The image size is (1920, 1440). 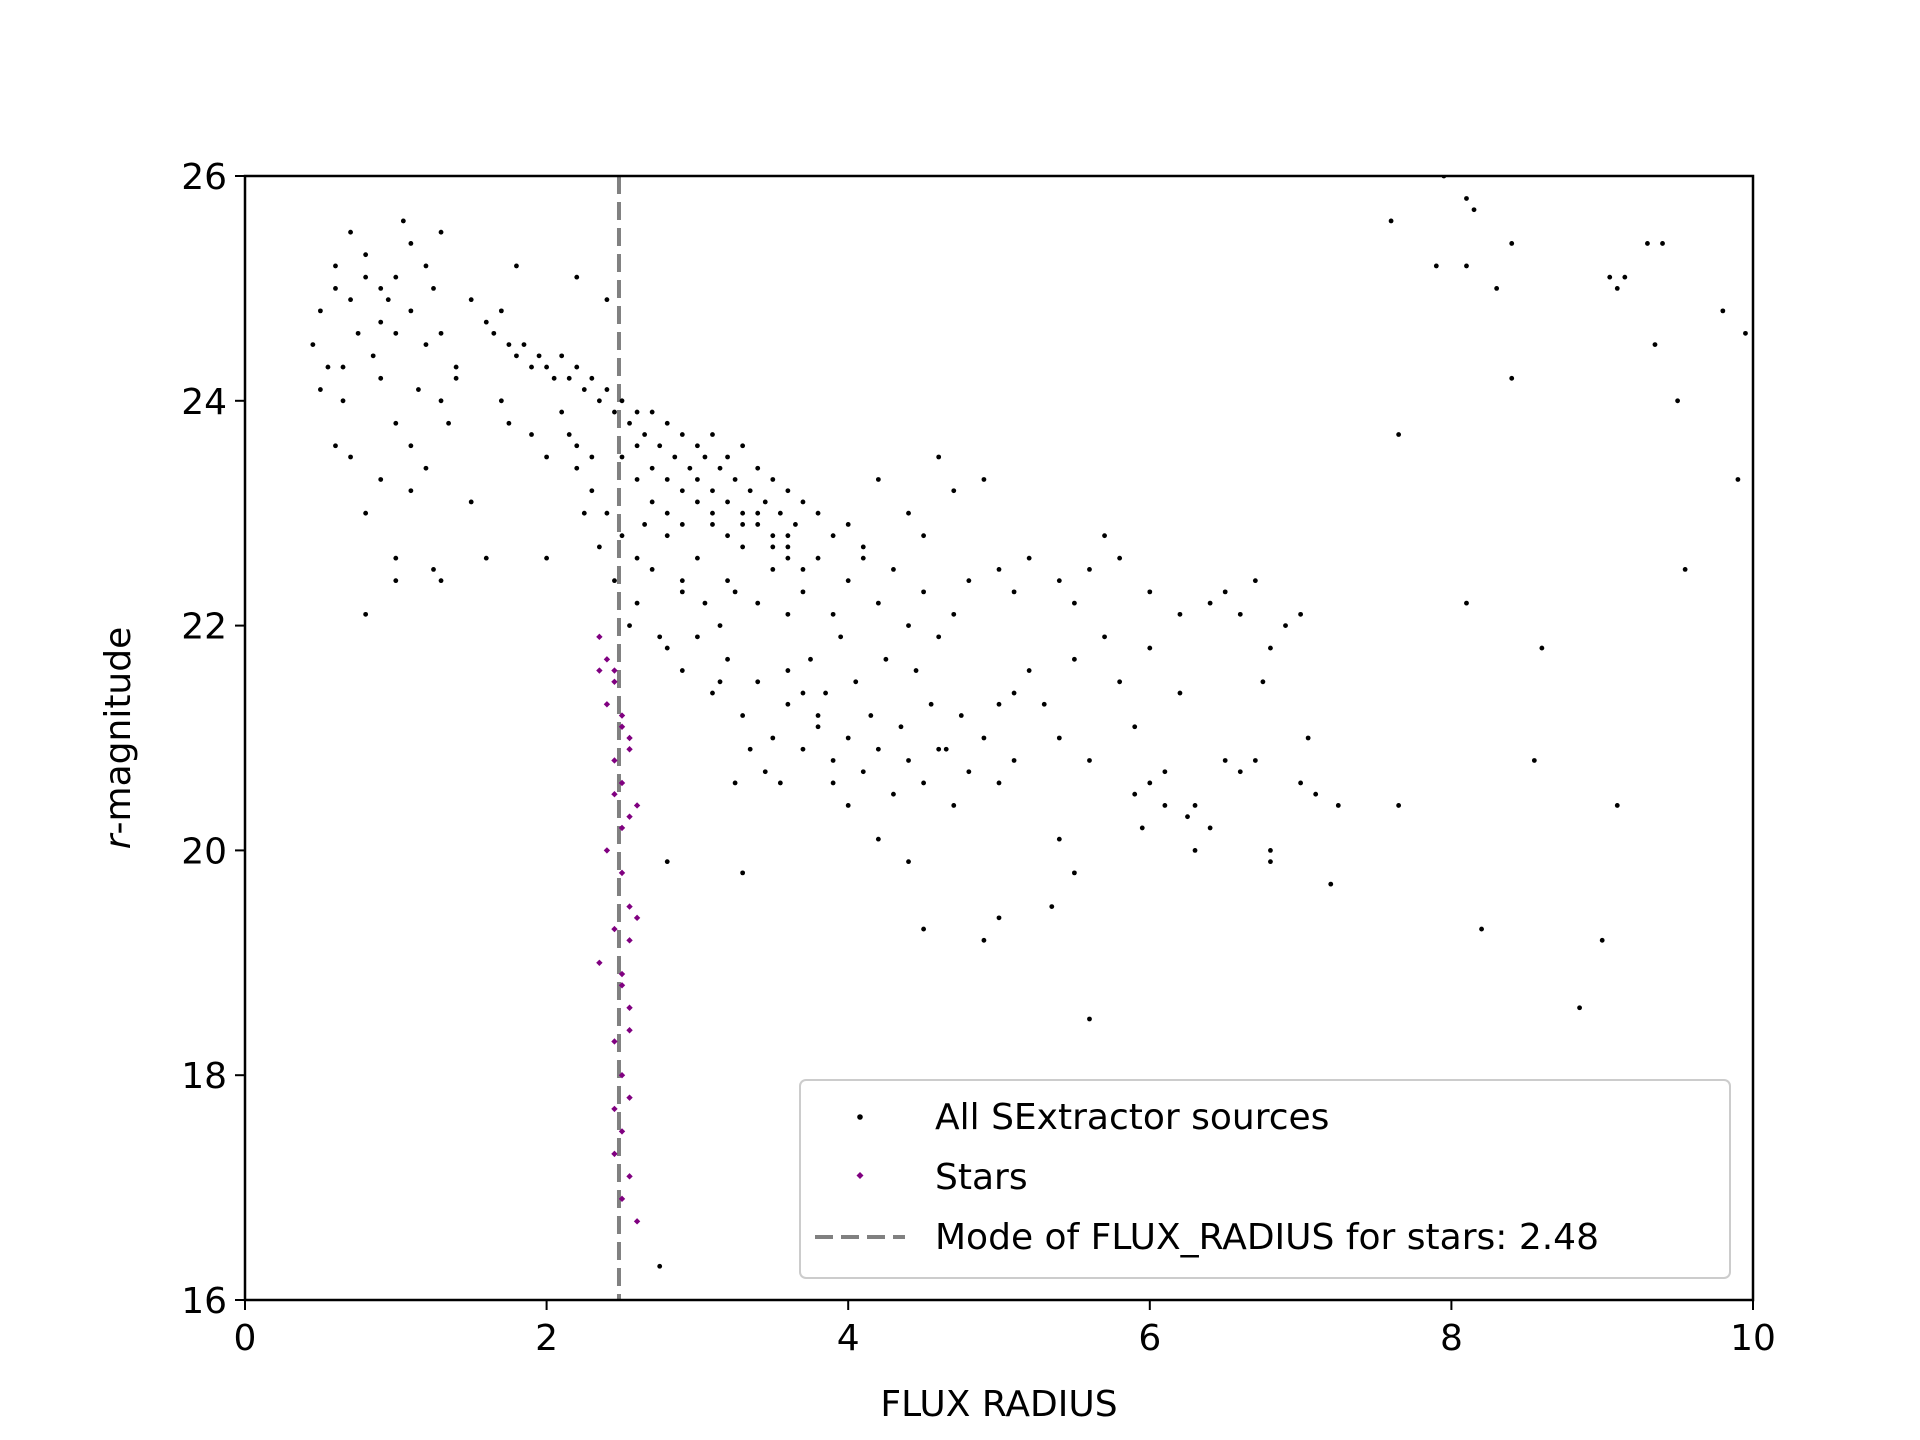 I want to click on y-tick-label: 22, so click(x=204, y=627).